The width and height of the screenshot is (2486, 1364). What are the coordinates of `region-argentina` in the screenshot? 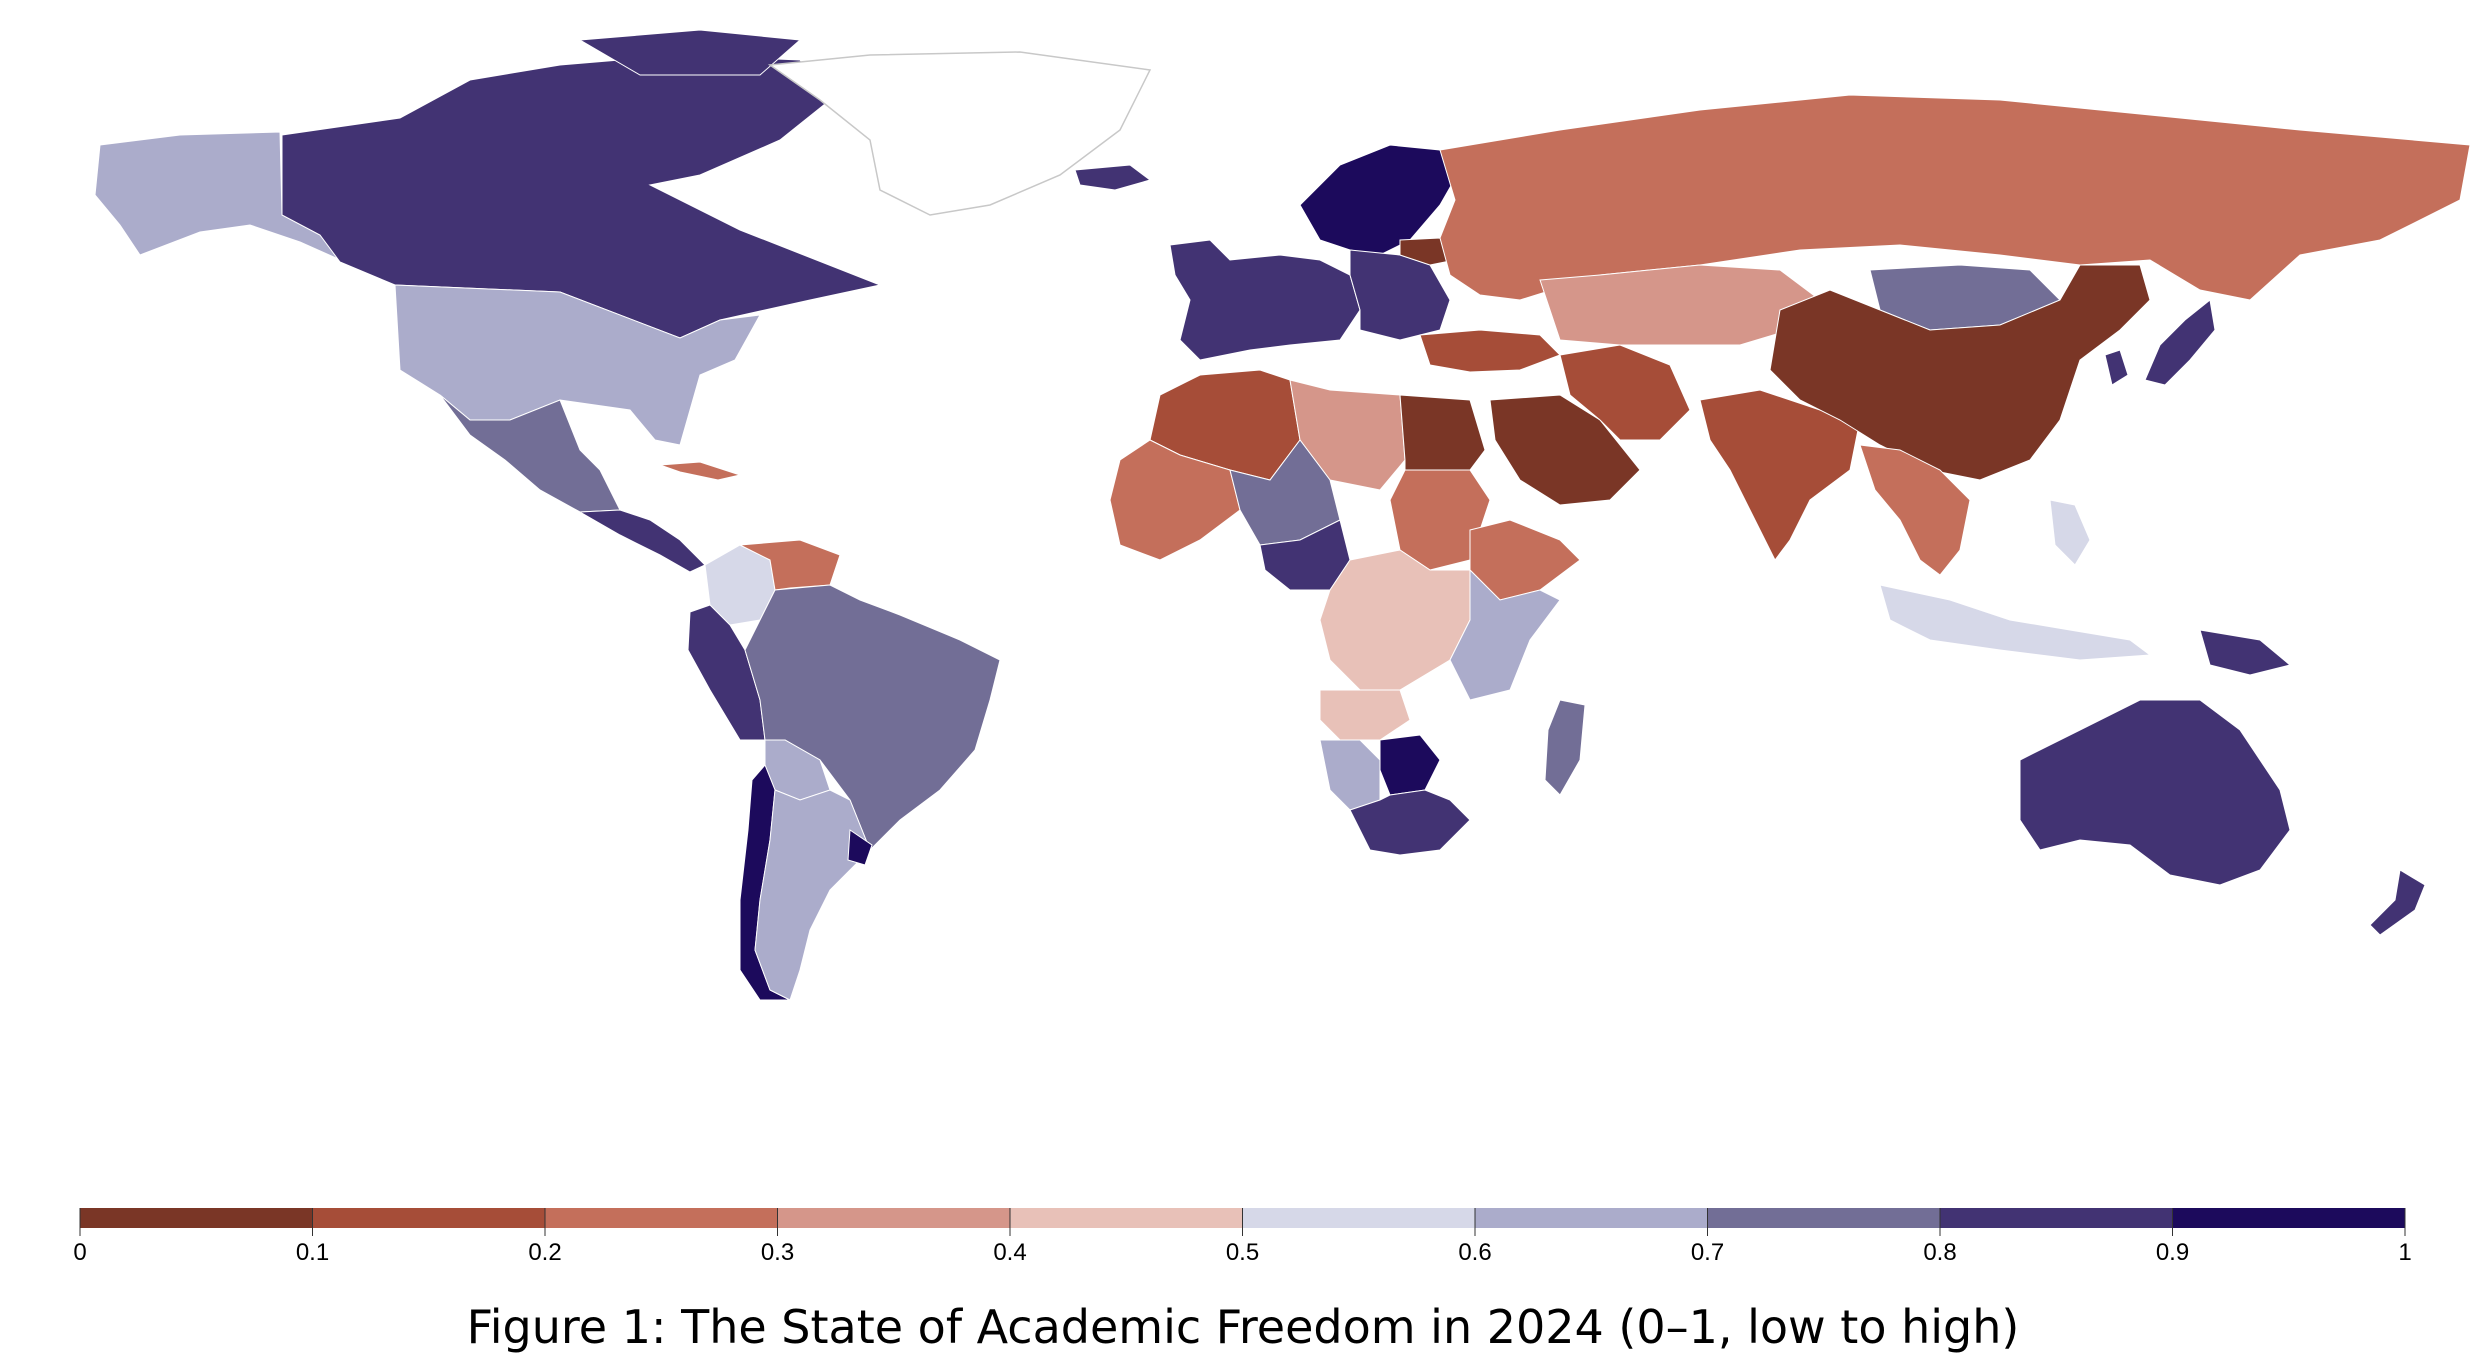 It's located at (812, 895).